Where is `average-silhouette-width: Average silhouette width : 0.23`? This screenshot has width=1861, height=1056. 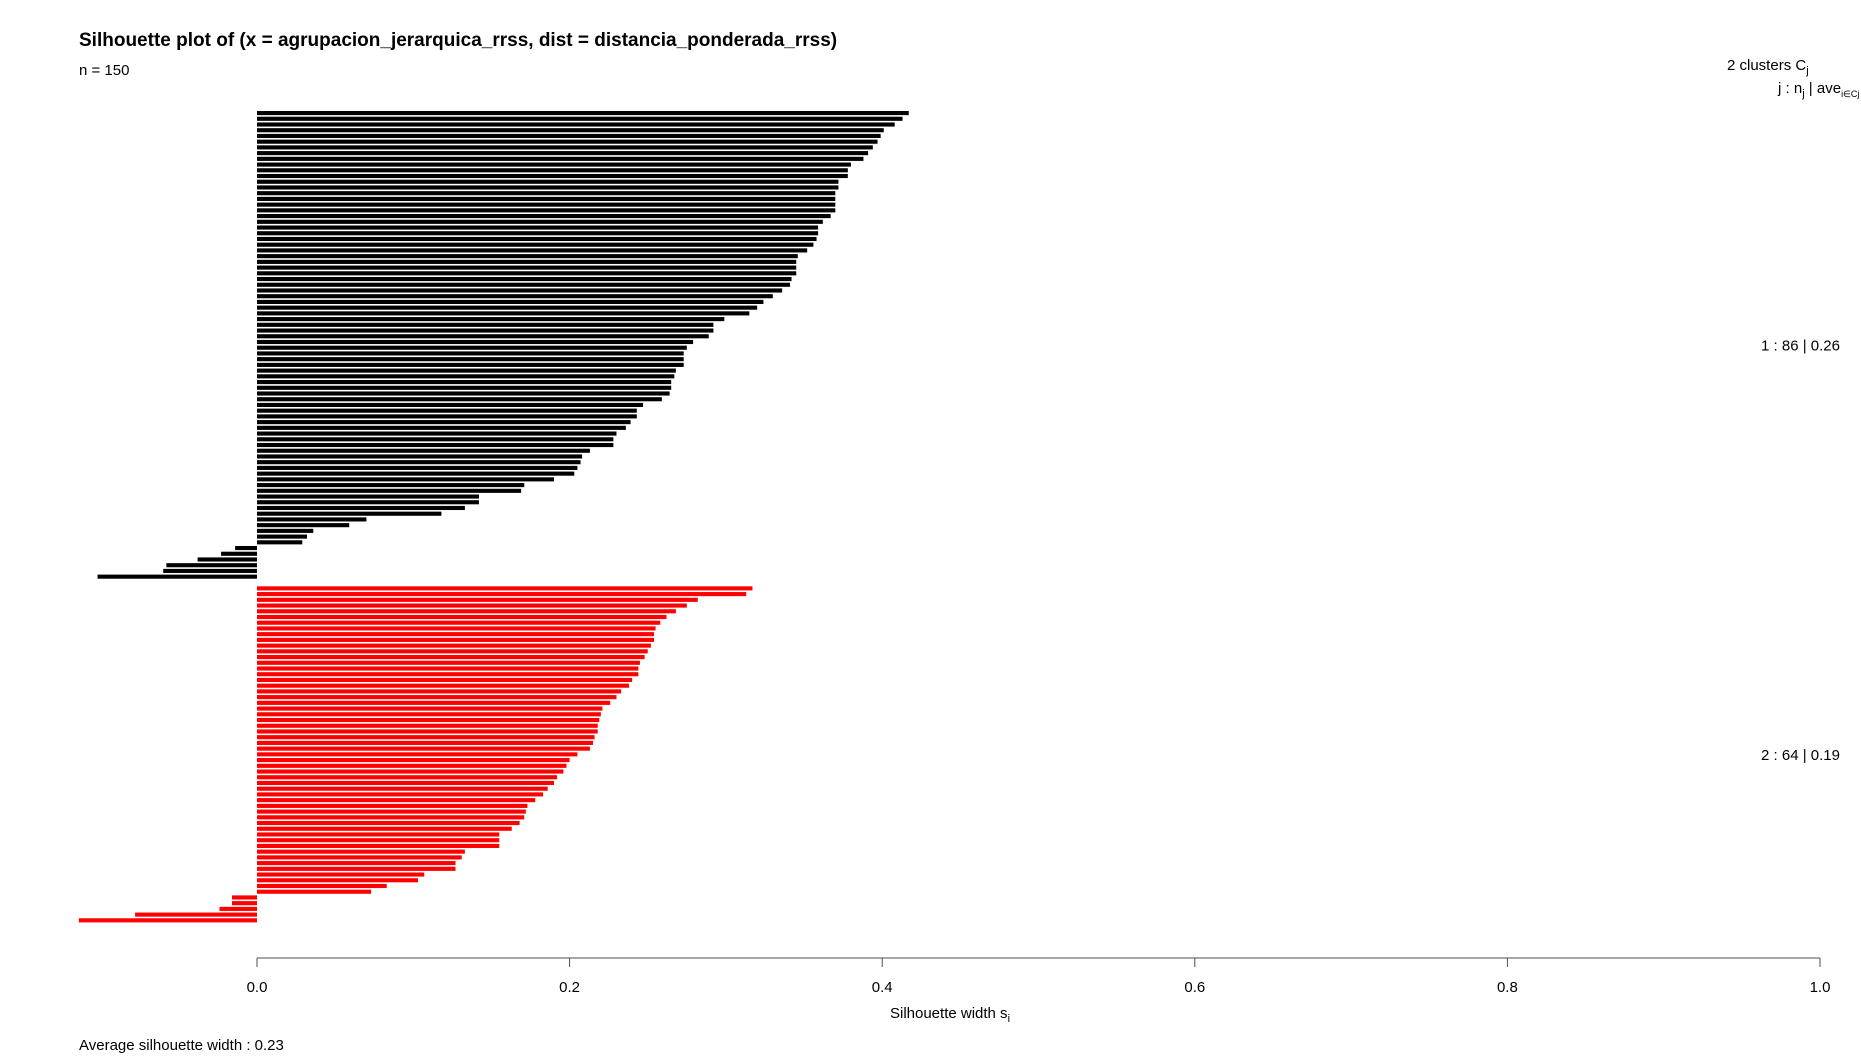 average-silhouette-width: Average silhouette width : 0.23 is located at coordinates (181, 1045).